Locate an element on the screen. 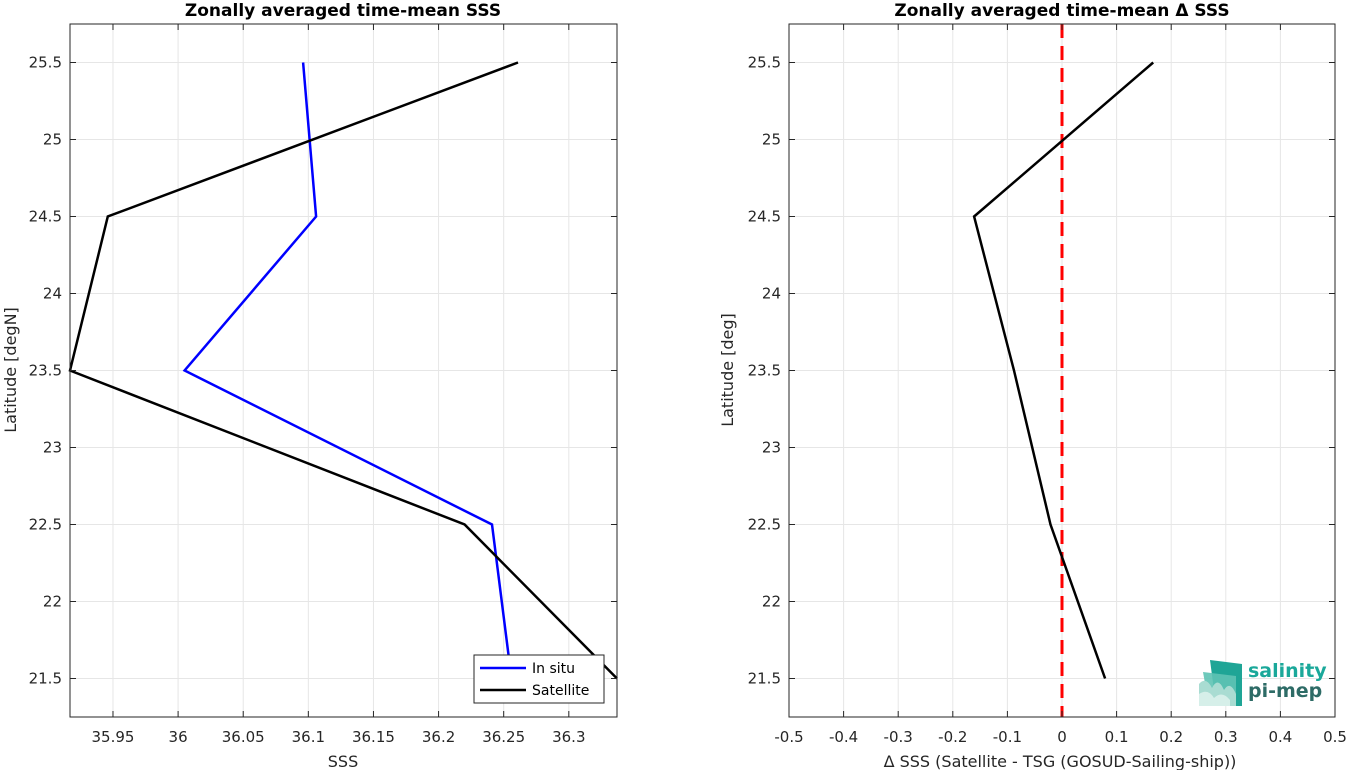 The height and width of the screenshot is (770, 1347). sss-y-tick-label: 24 is located at coordinates (52, 294).